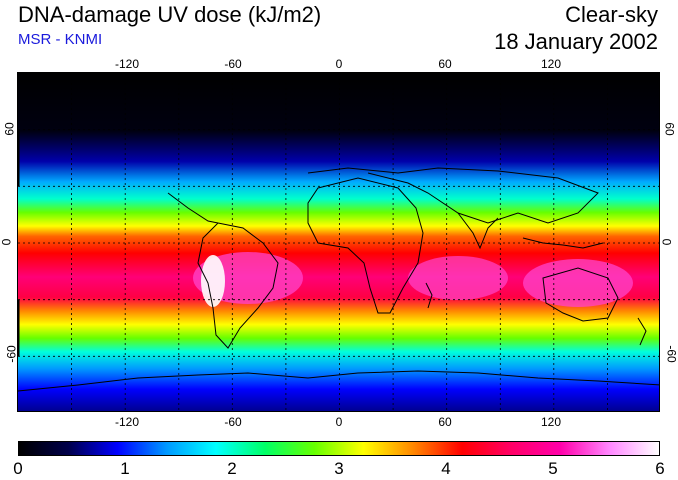  What do you see at coordinates (551, 64) in the screenshot?
I see `lon-tick-top: 120` at bounding box center [551, 64].